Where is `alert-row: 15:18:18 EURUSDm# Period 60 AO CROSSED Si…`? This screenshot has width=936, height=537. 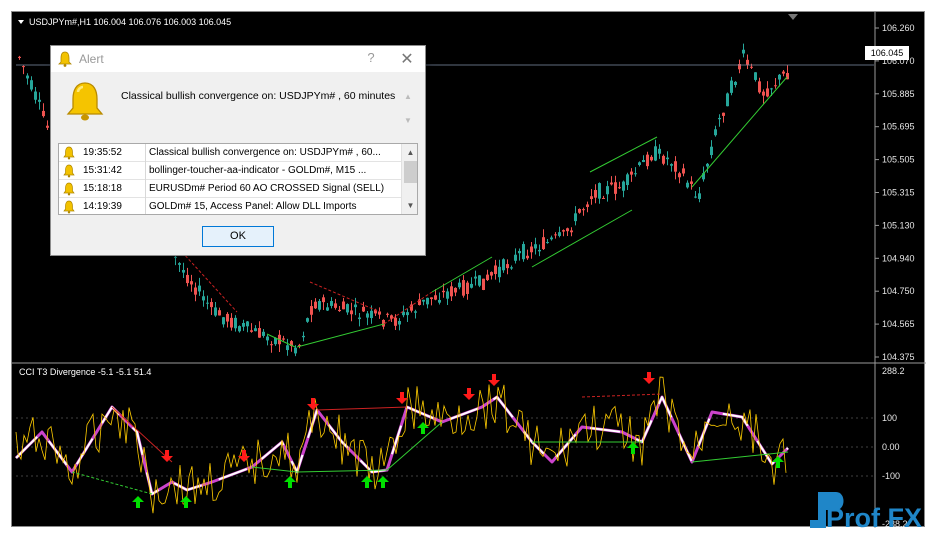
alert-row: 15:18:18 EURUSDm# Period 60 AO CROSSED Si… is located at coordinates (230, 189).